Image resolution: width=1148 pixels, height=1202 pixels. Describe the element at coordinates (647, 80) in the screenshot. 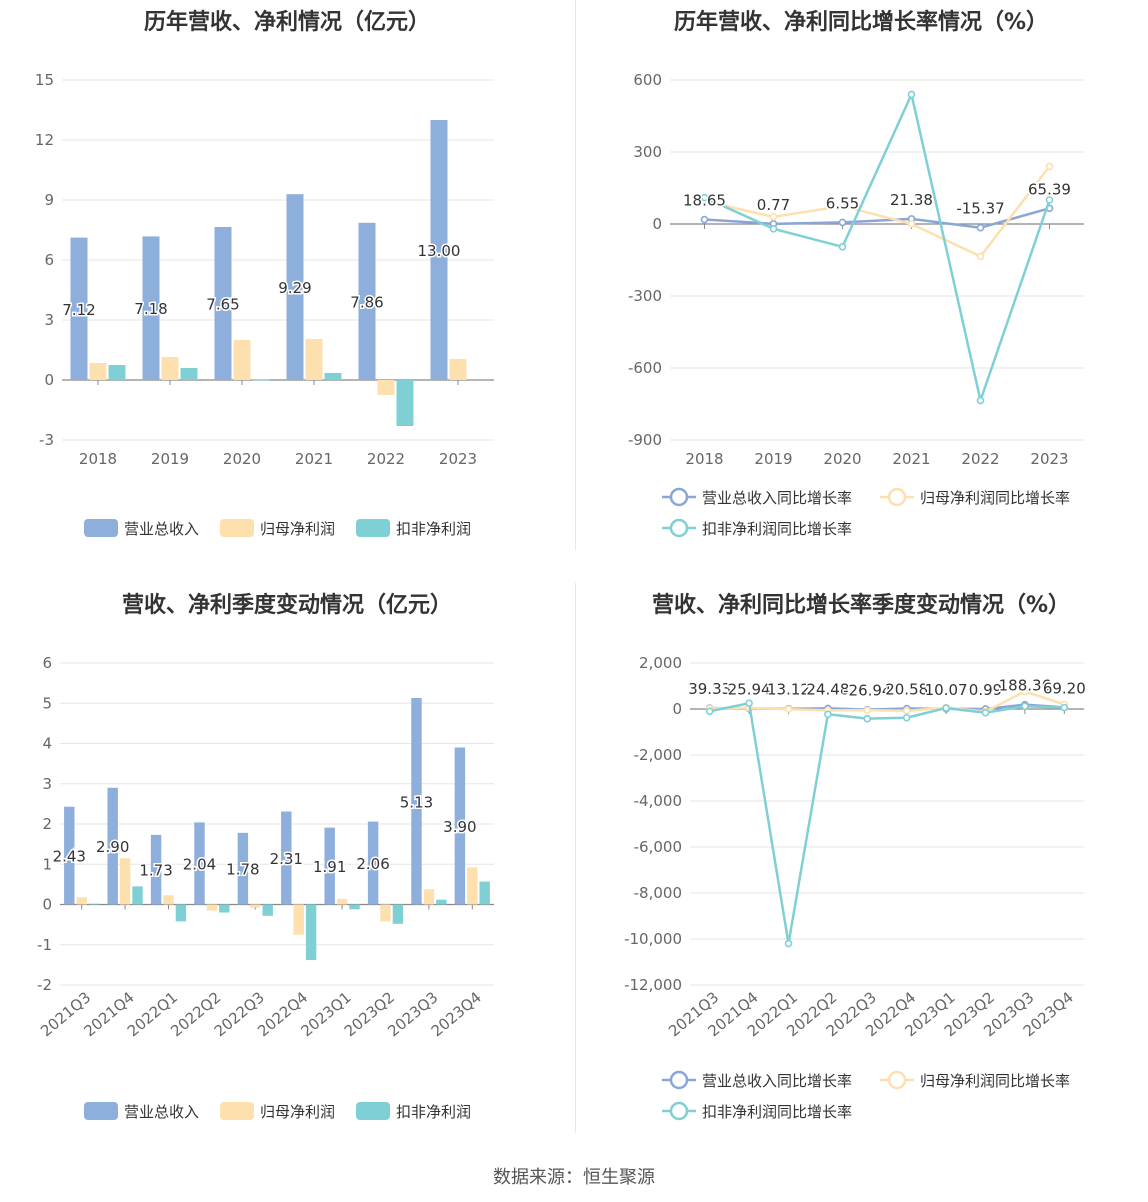

I see `y-tick-label: 600` at that location.